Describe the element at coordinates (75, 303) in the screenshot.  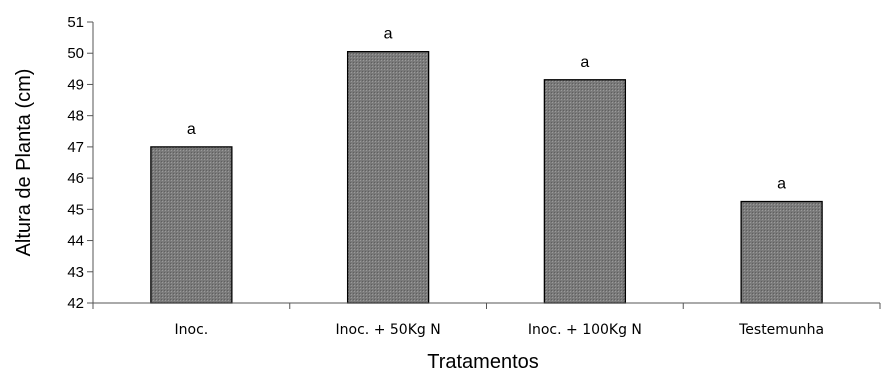
I see `y-tick-label: 42` at that location.